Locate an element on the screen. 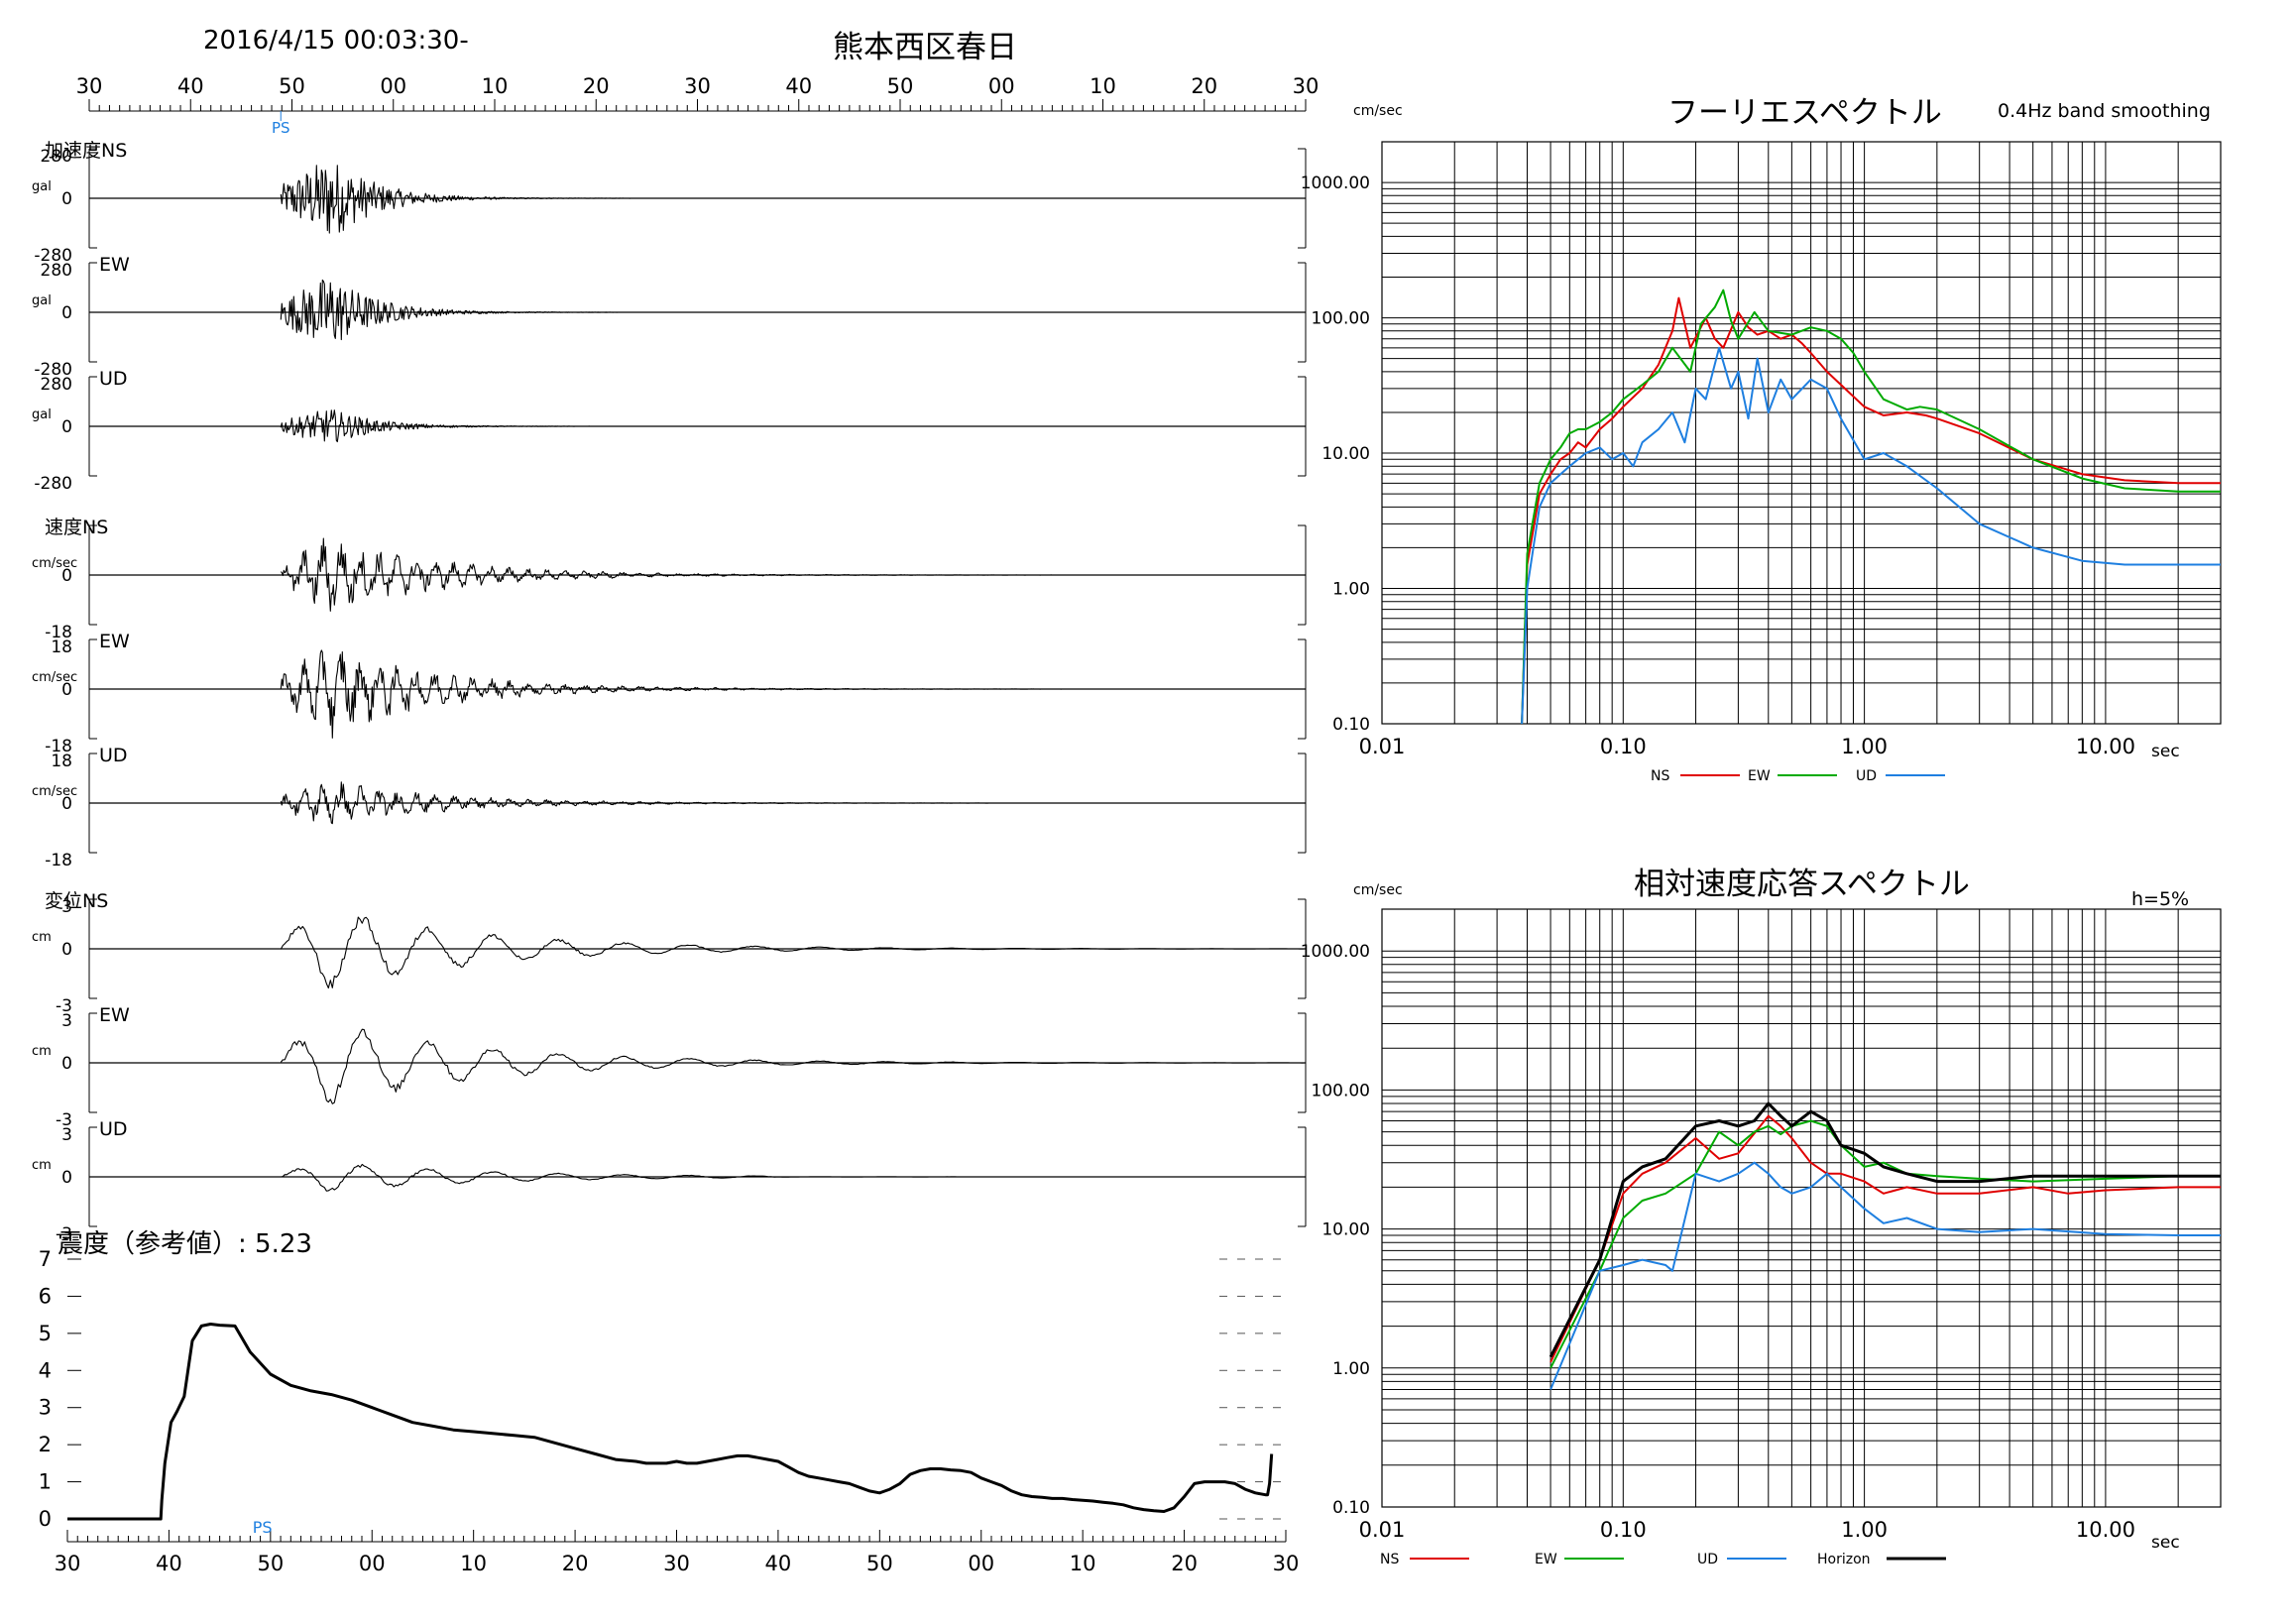  response-series-horizon is located at coordinates (1885, 1229).